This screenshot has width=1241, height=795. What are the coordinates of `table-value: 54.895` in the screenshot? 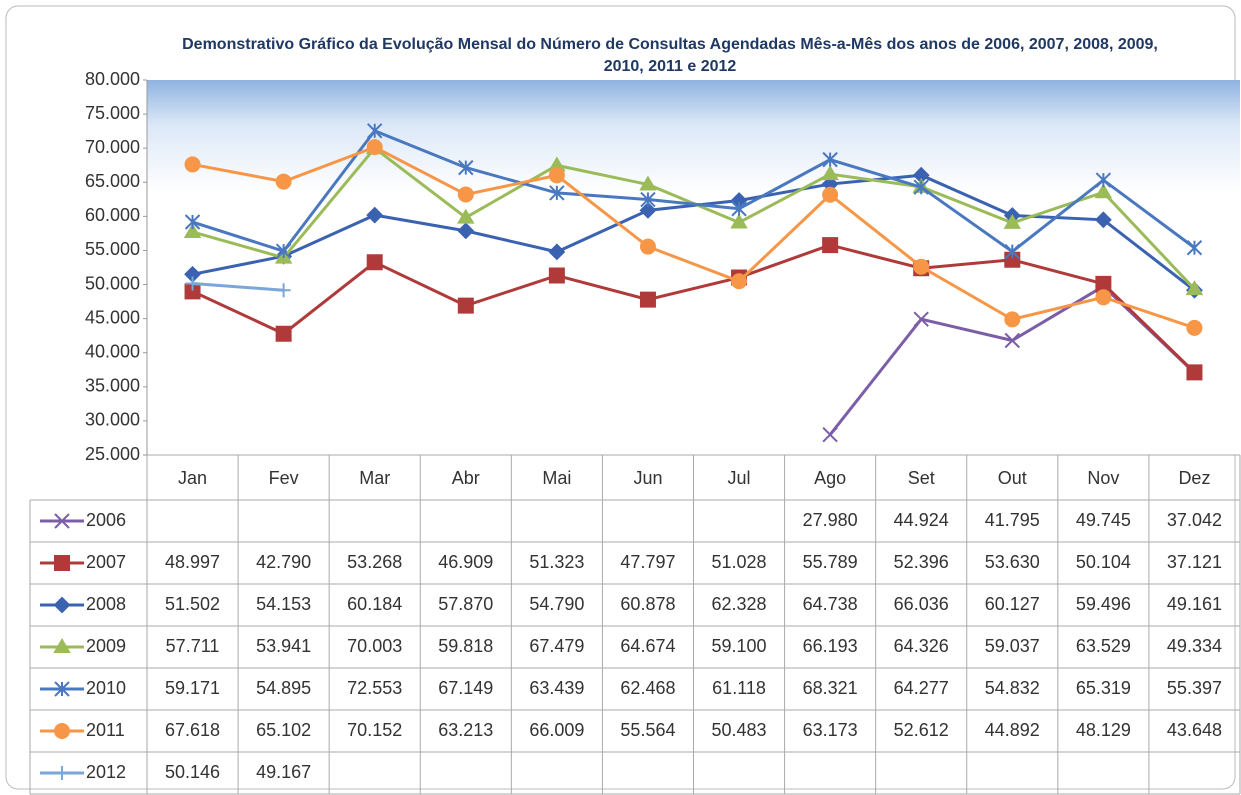 It's located at (283, 688).